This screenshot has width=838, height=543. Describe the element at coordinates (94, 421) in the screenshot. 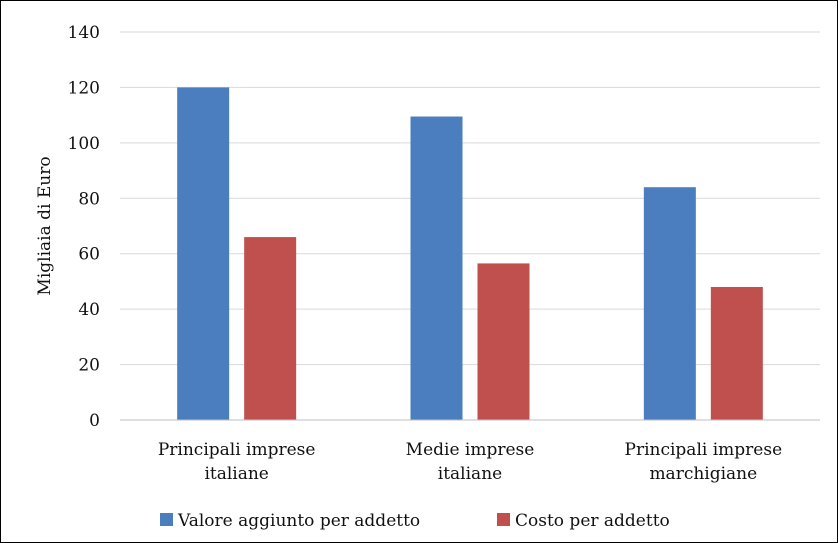

I see `y-tick-label: 0` at that location.